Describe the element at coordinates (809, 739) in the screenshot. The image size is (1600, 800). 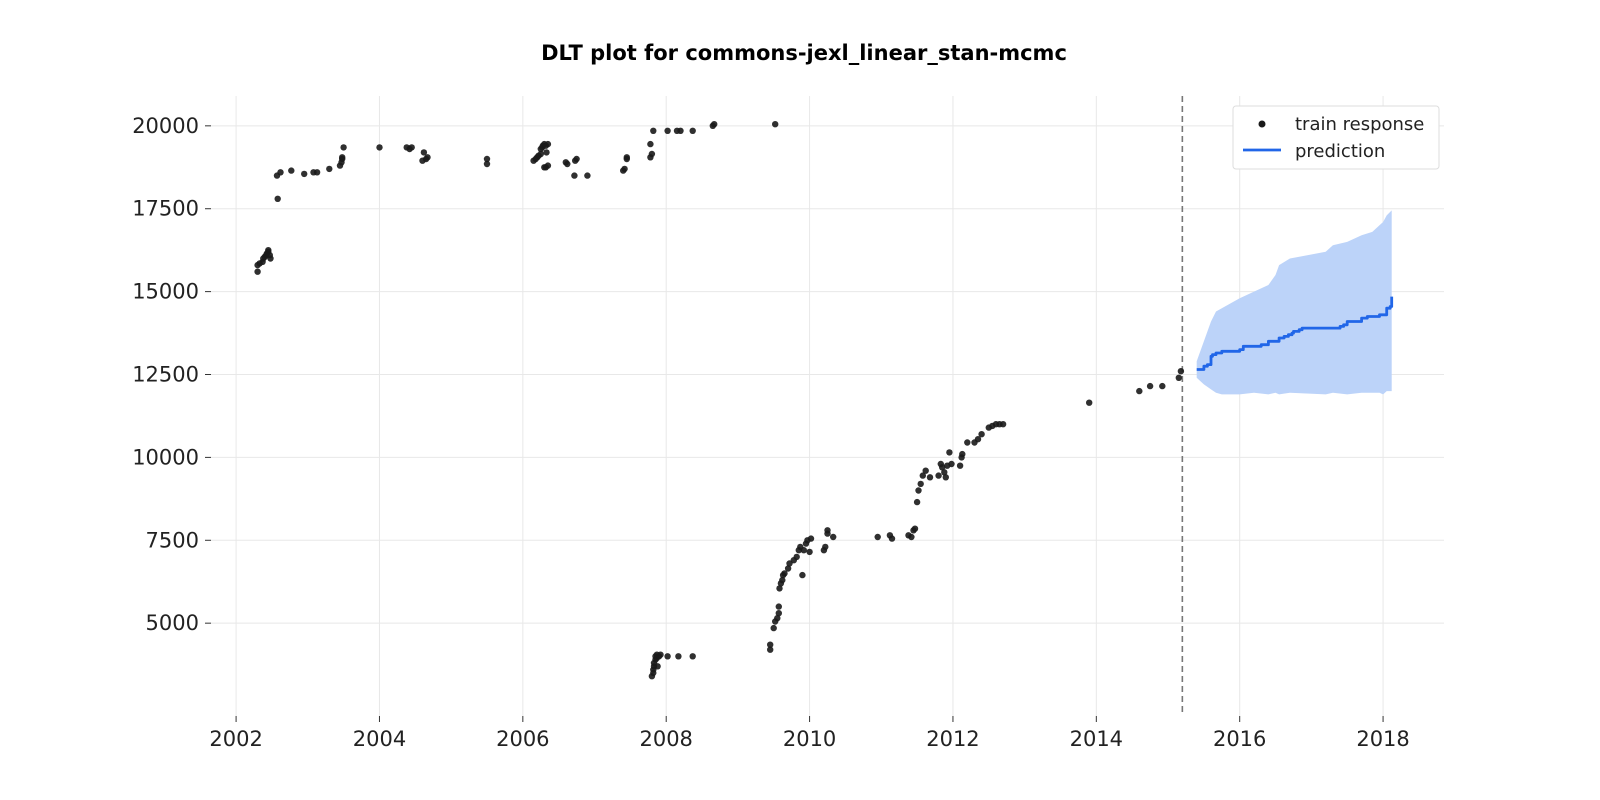
I see `x-tick-label: 2010` at that location.